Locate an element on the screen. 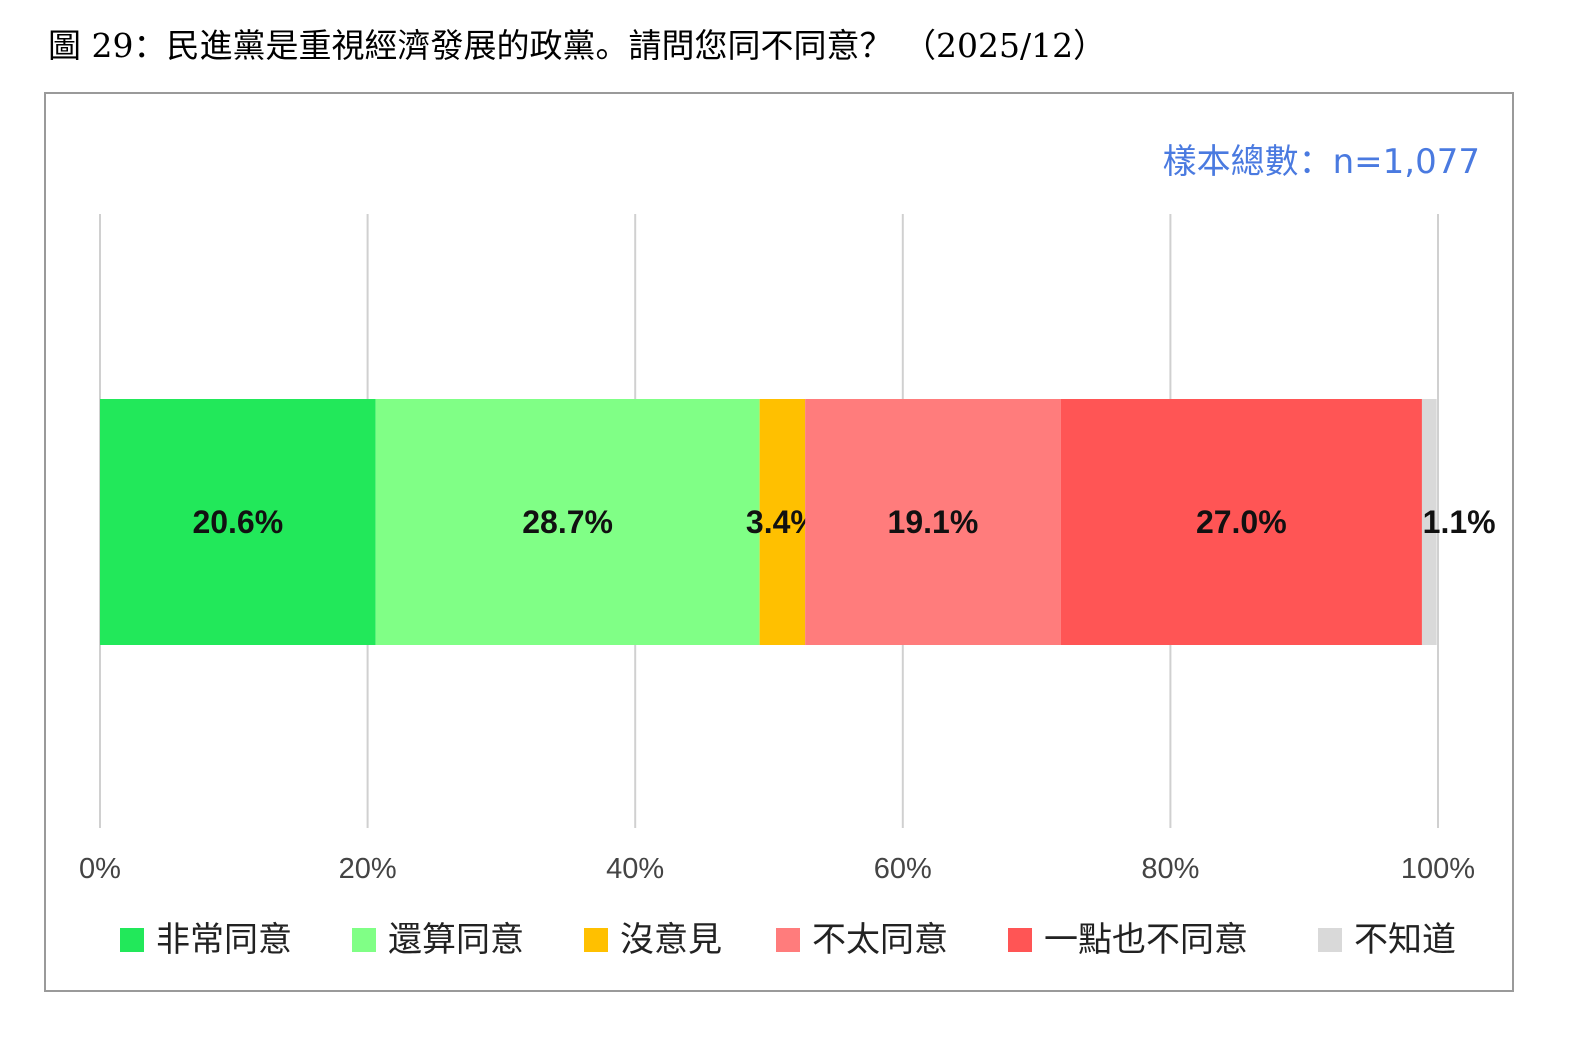  data-label: 27.0% is located at coordinates (1241, 522).